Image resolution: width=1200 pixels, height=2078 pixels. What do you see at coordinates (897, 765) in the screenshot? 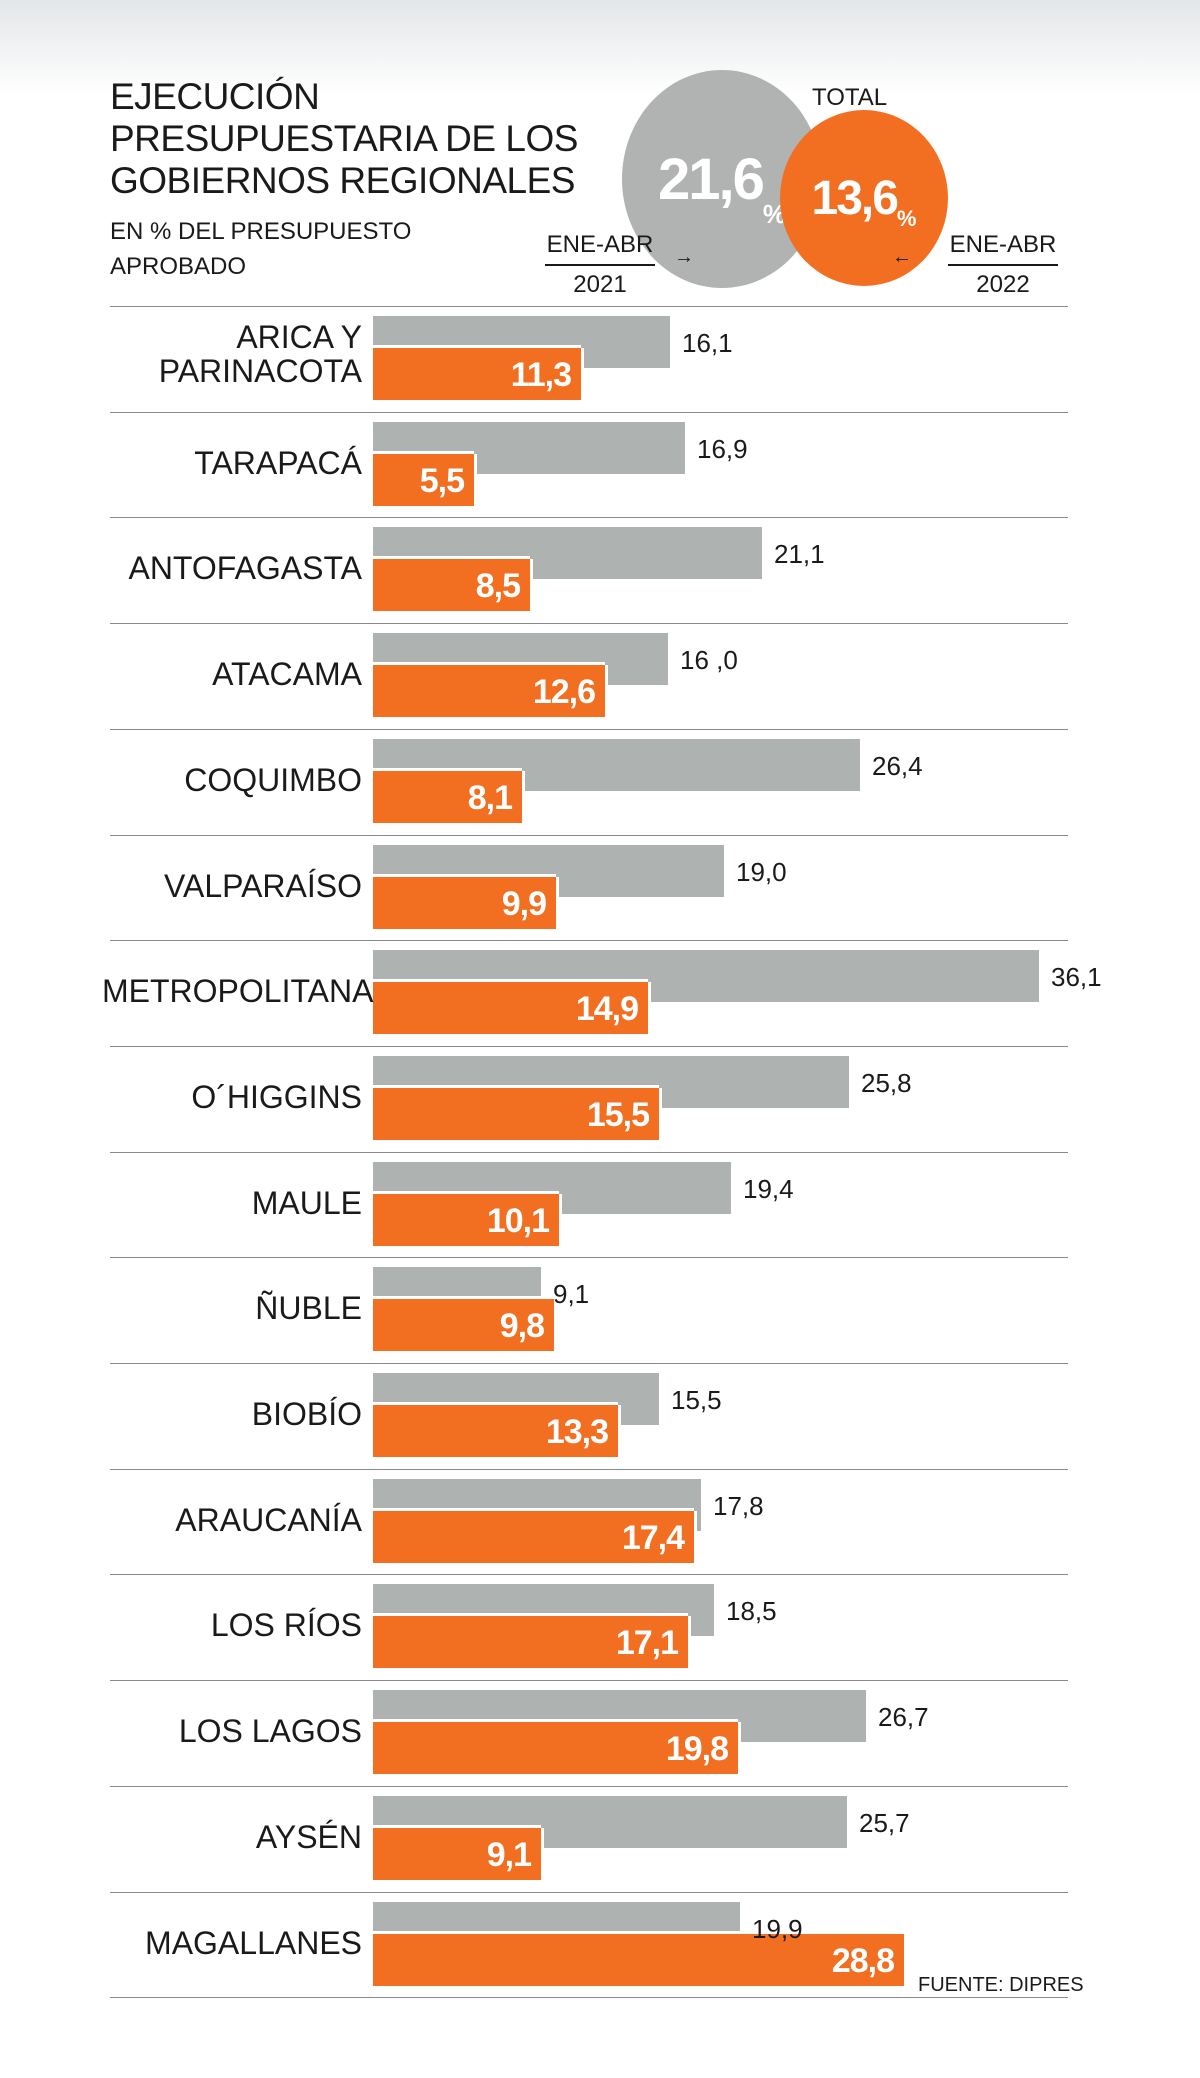
I see `value-label-2021: 26,4` at bounding box center [897, 765].